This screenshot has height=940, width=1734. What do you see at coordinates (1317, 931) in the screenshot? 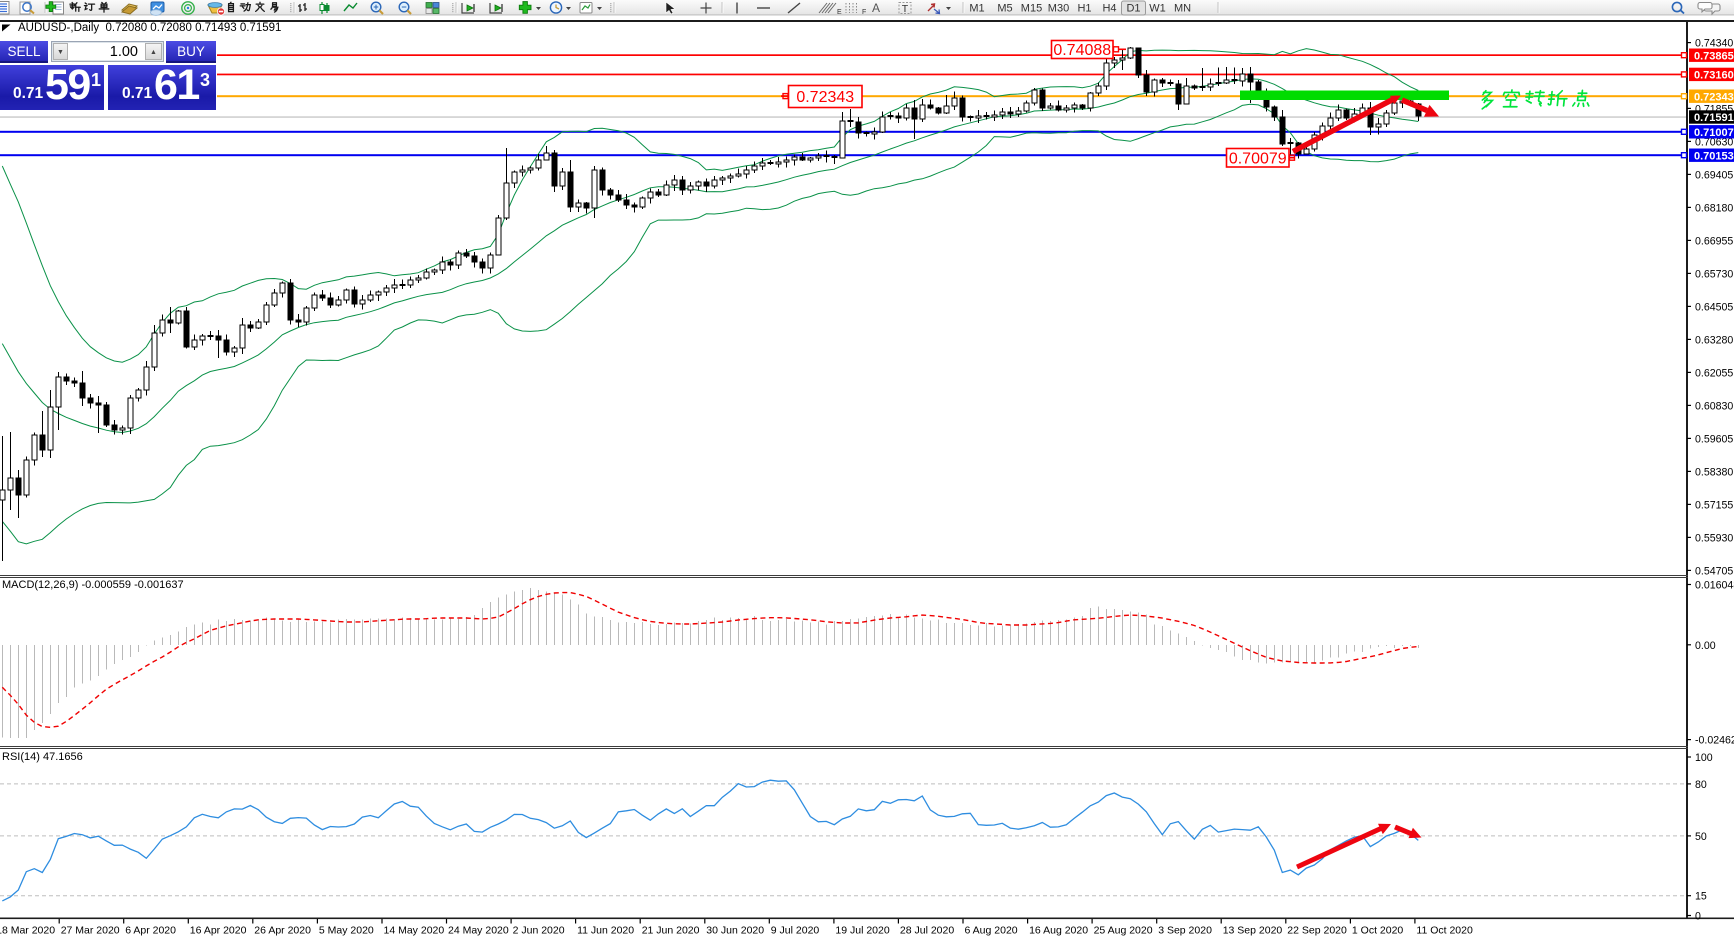
I see `svg-text: 22 Sep 2020` at bounding box center [1317, 931].